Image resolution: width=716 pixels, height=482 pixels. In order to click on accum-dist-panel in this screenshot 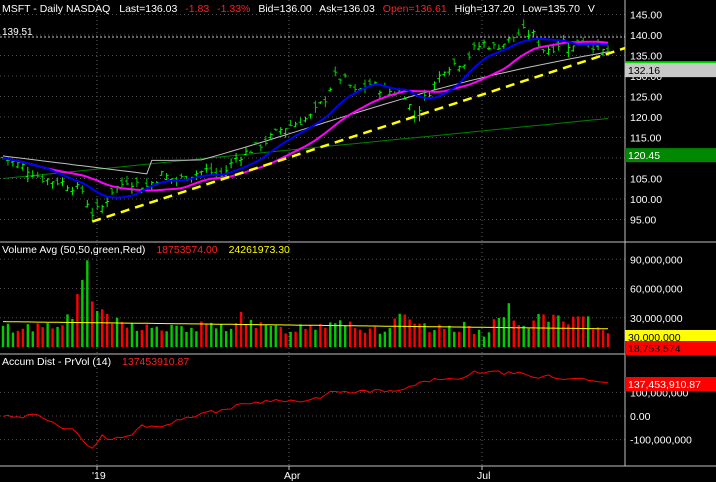, I will do `click(305, 409)`.